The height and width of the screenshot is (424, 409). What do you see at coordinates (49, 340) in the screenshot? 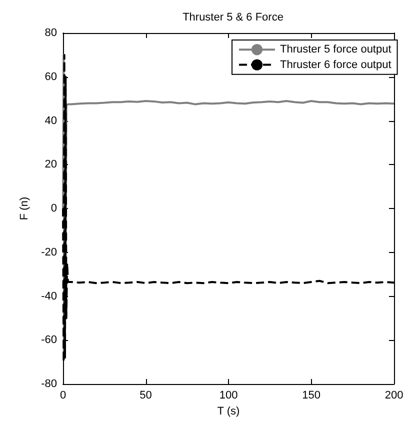
I see `y-tick-label: -60` at bounding box center [49, 340].